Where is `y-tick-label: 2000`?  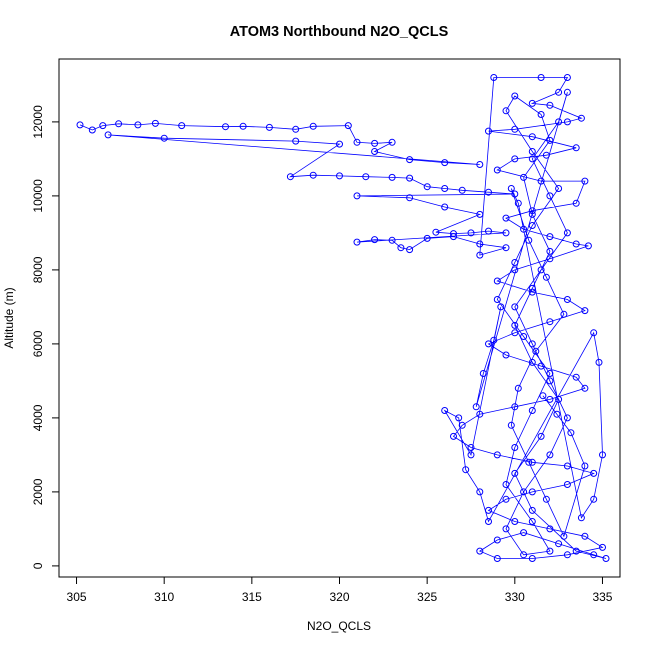
y-tick-label: 2000 is located at coordinates (38, 491).